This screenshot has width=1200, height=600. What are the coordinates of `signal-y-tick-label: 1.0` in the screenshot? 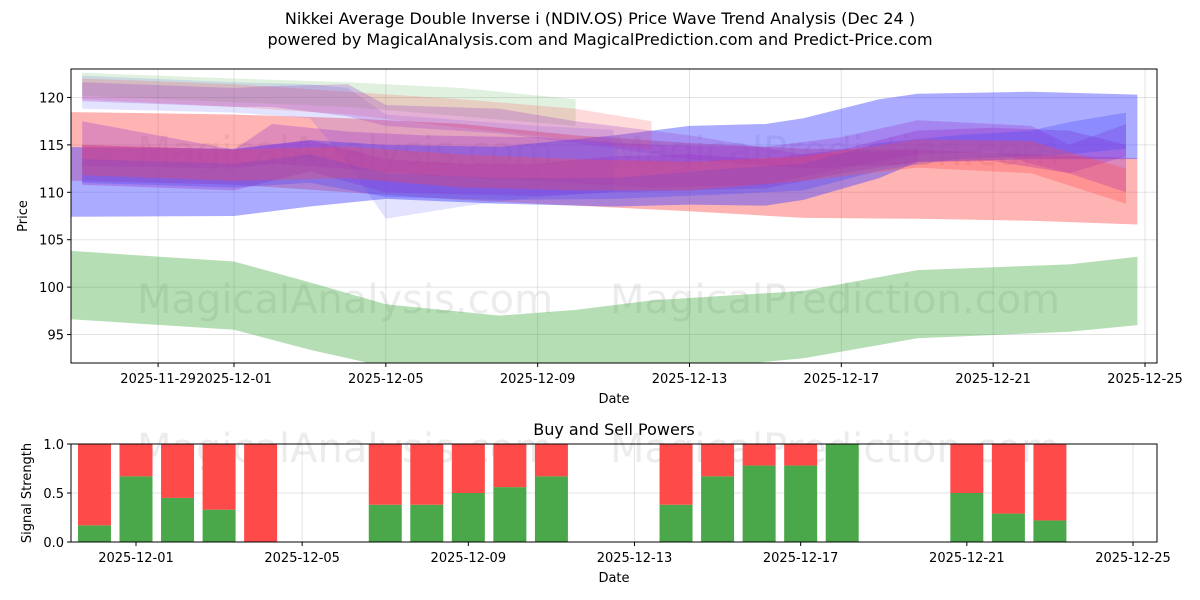 It's located at (53, 445).